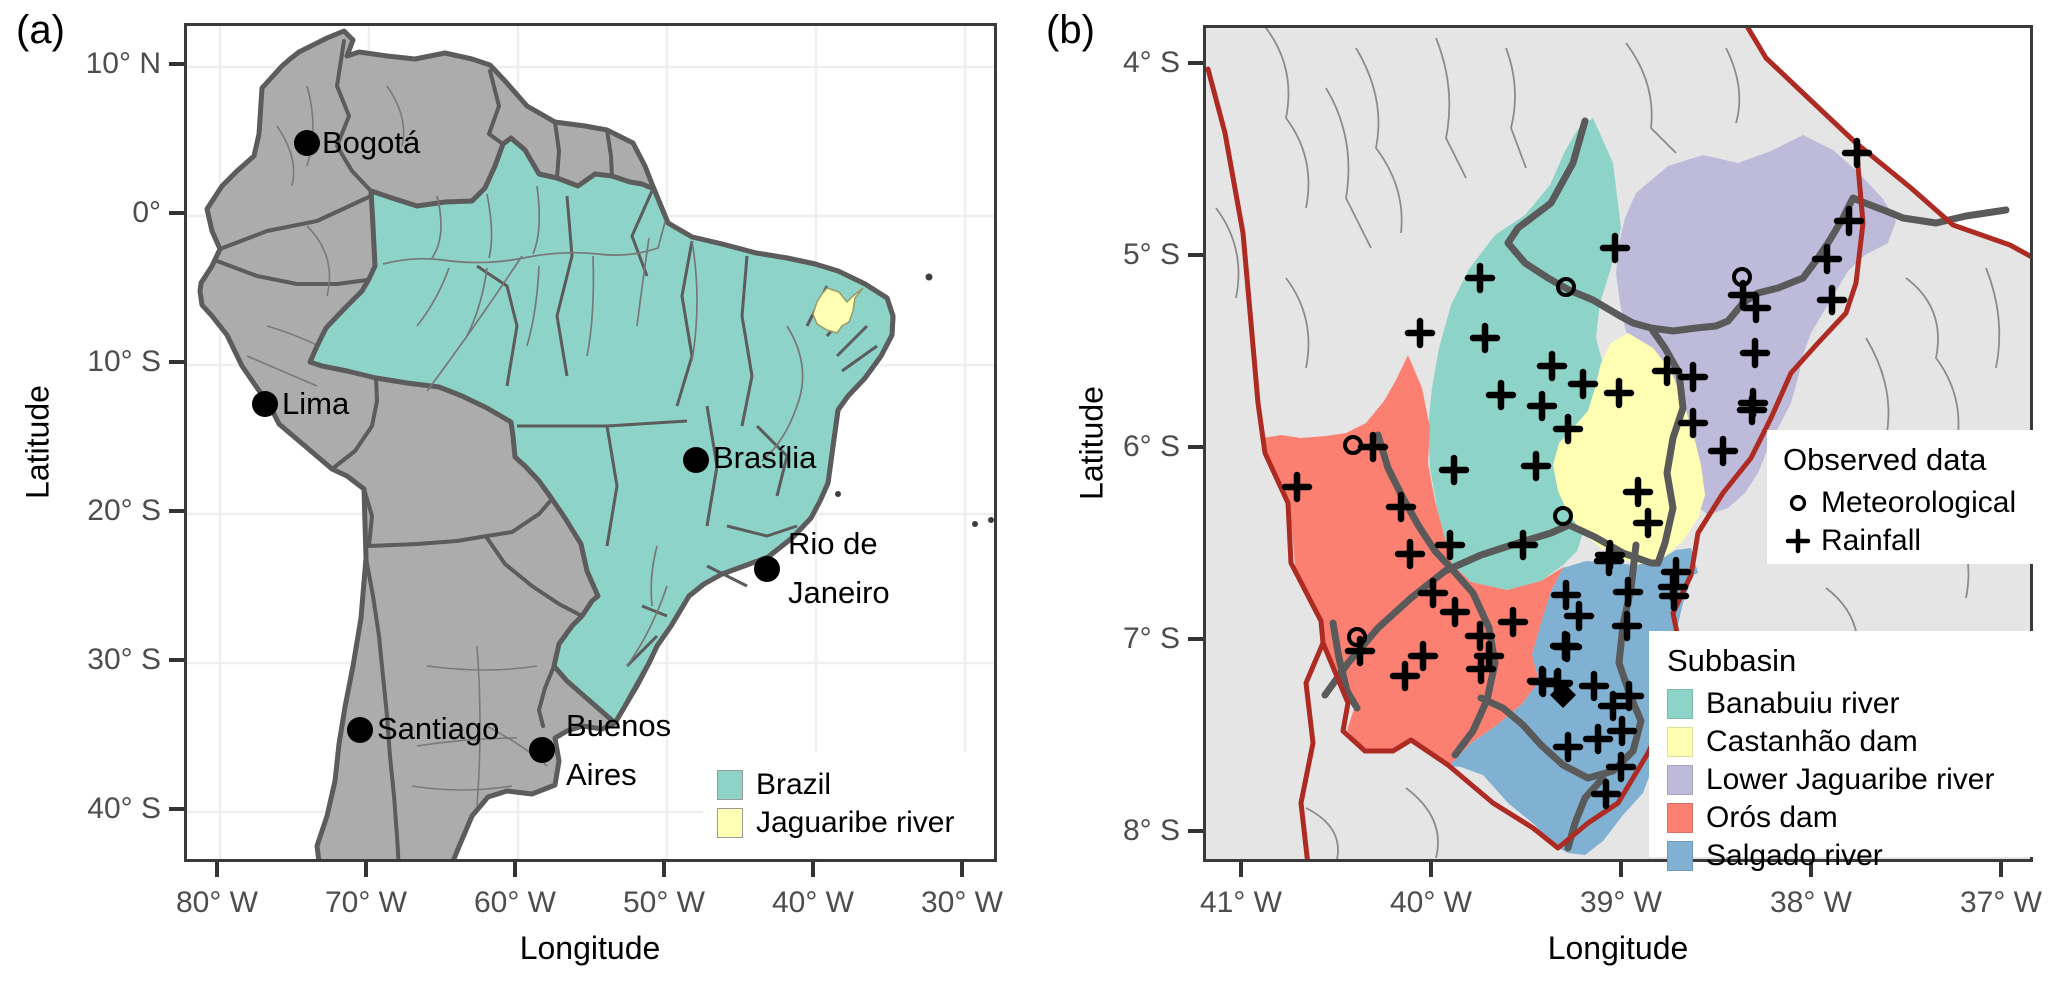 This screenshot has height=987, width=2067. I want to click on banabuiu-river, so click(1579, 224).